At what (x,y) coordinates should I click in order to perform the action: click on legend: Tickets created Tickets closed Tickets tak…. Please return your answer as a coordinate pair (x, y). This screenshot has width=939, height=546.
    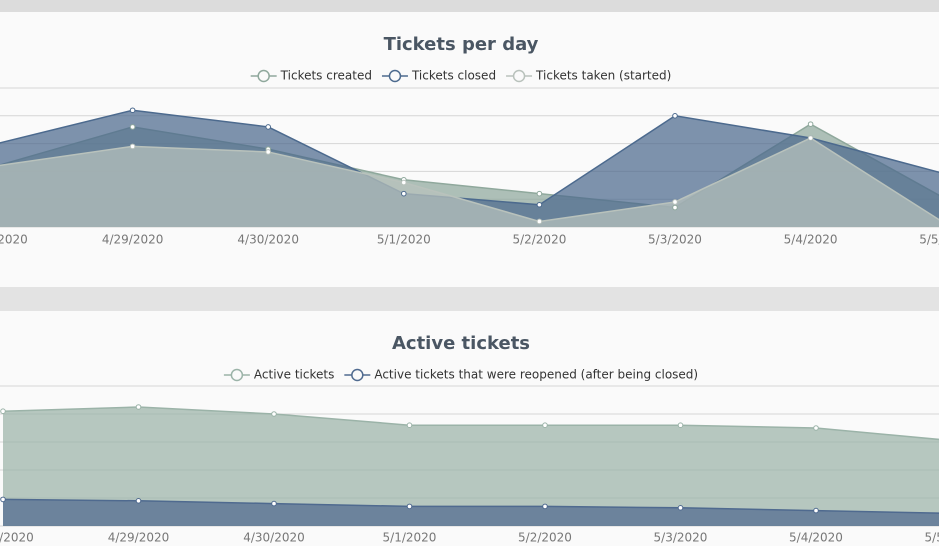
    Looking at the image, I should click on (460, 76).